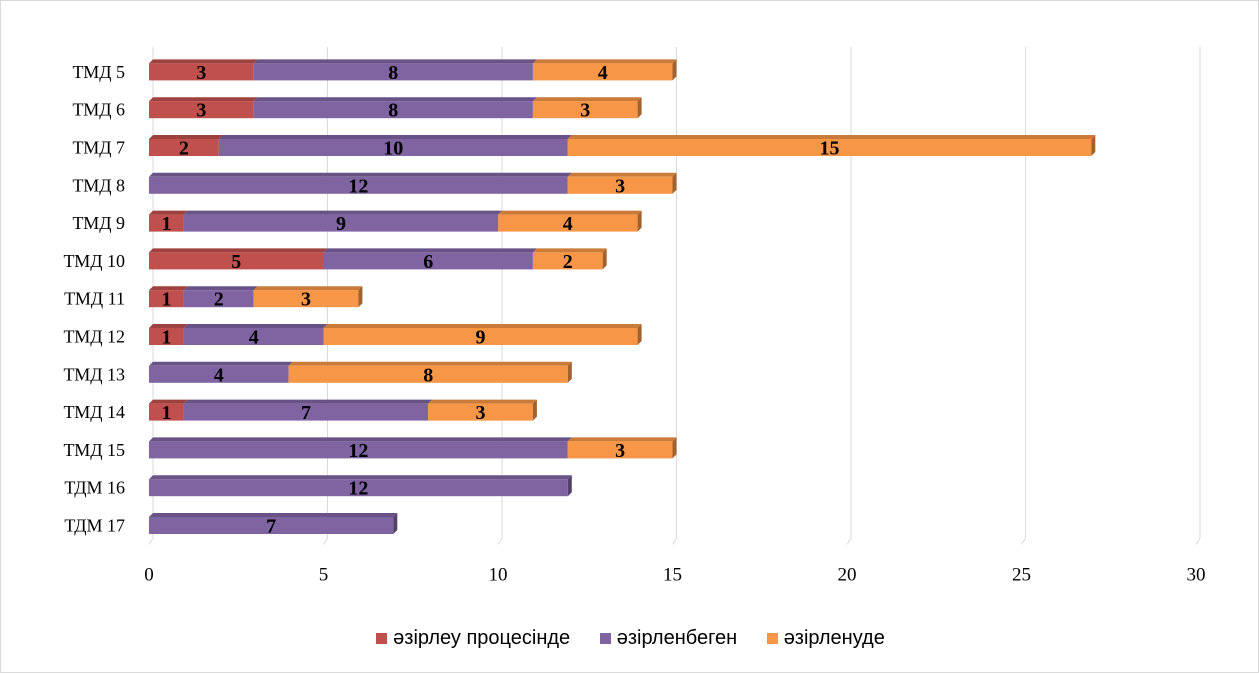 Image resolution: width=1259 pixels, height=674 pixels. What do you see at coordinates (94, 261) in the screenshot?
I see `y-category-label: ТМД 10` at bounding box center [94, 261].